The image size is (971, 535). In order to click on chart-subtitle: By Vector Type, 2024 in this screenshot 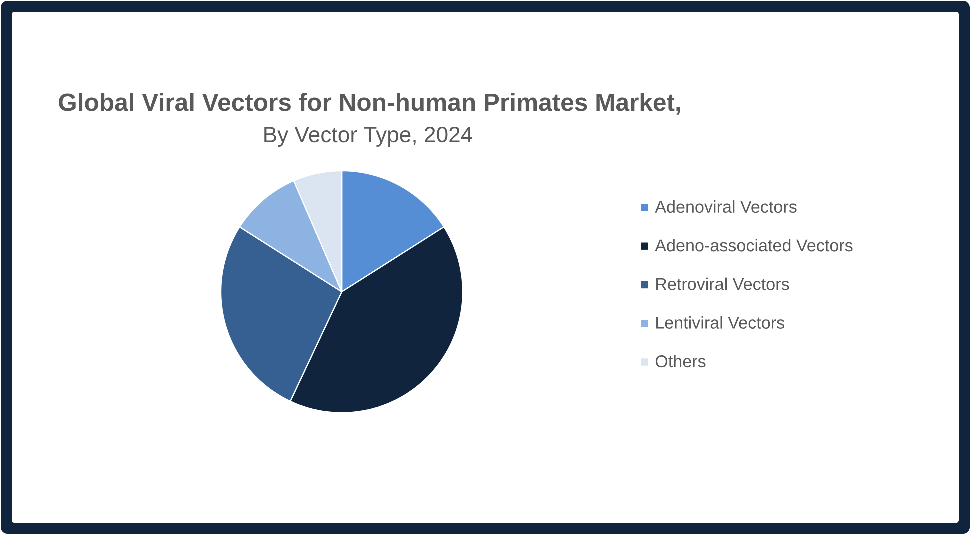, I will do `click(368, 137)`.